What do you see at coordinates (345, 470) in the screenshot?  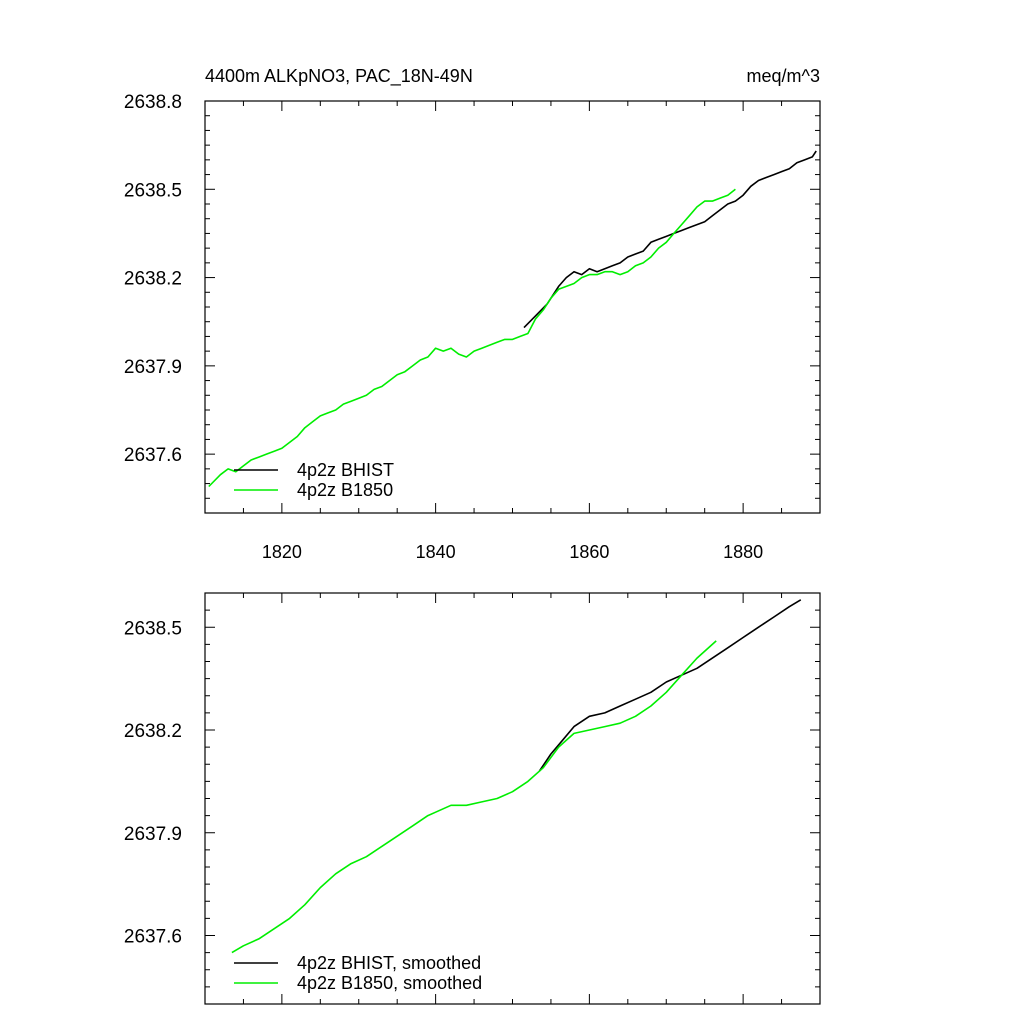 I see `legend-label: 4p2z BHIST` at bounding box center [345, 470].